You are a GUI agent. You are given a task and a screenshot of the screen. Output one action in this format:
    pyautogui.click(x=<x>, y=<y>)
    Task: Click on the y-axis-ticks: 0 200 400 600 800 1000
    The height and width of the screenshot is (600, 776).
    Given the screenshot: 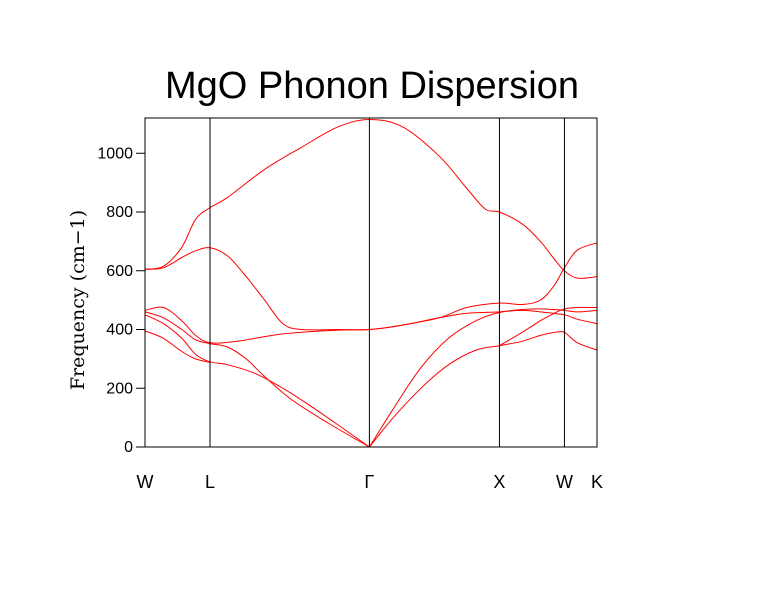 What is the action you would take?
    pyautogui.click(x=121, y=300)
    